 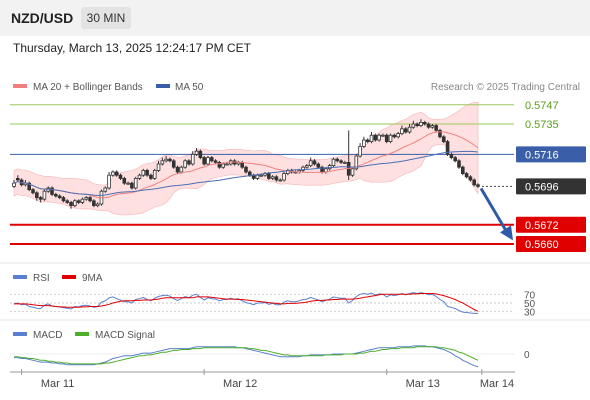 I want to click on rsi-legend-label: RSI, so click(x=41, y=278).